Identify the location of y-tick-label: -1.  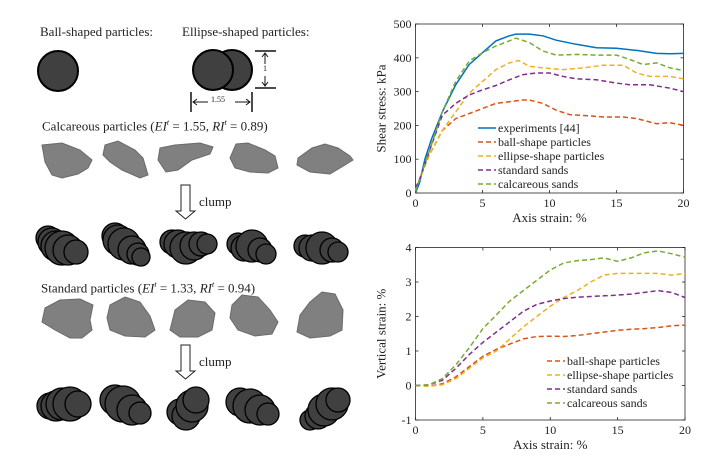
(407, 420).